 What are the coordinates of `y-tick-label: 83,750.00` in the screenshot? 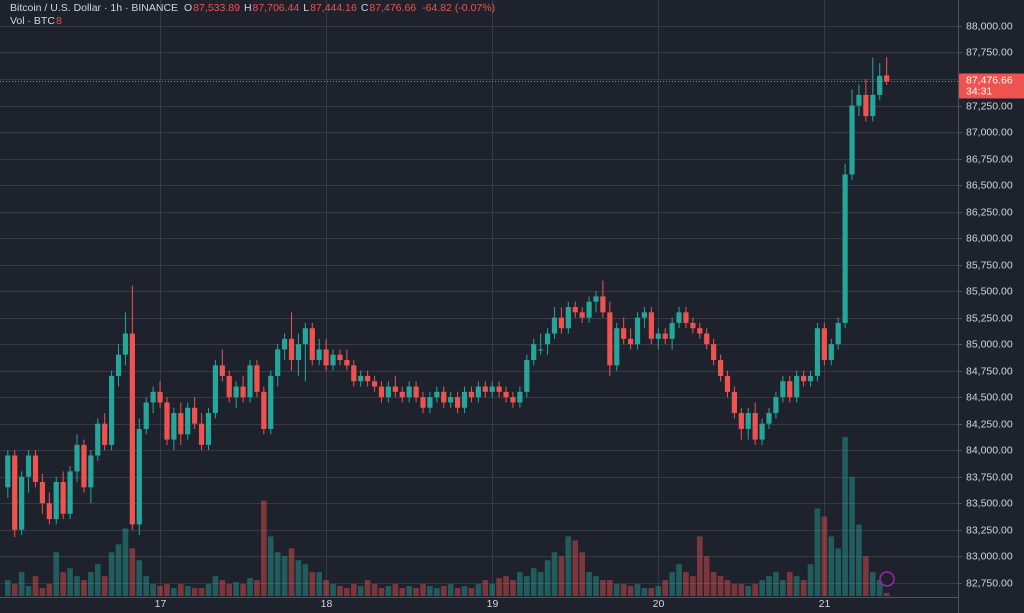 It's located at (989, 477).